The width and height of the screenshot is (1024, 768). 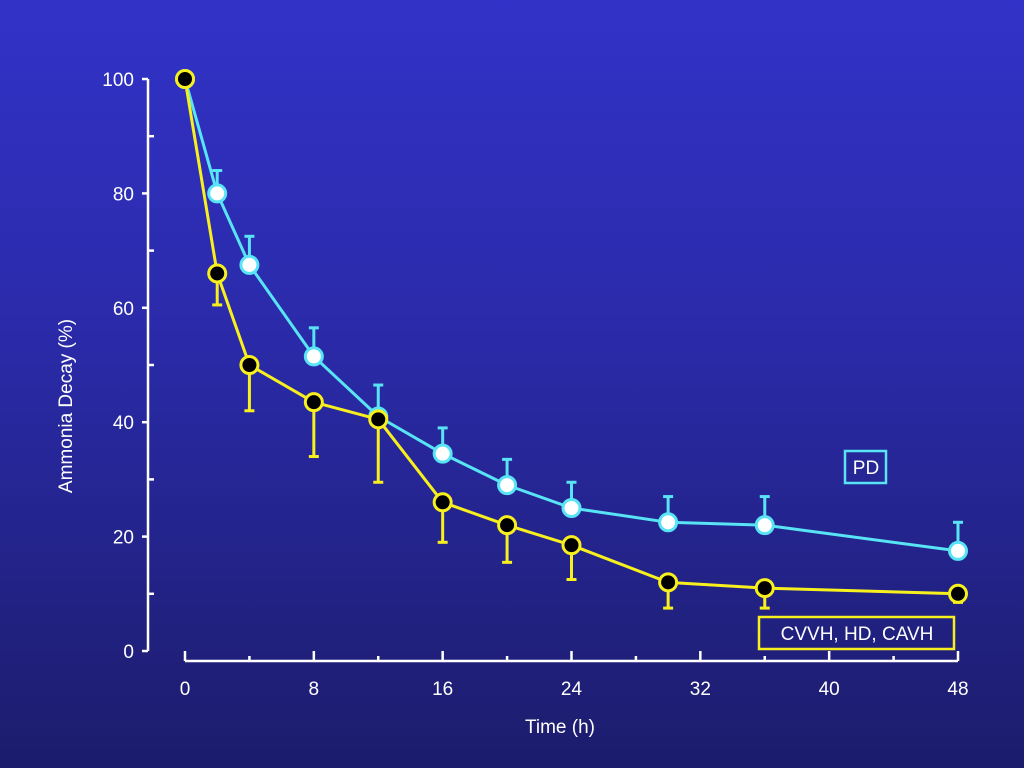 I want to click on x-ticks: 0 8 16 24 32 40 48, so click(x=574, y=675).